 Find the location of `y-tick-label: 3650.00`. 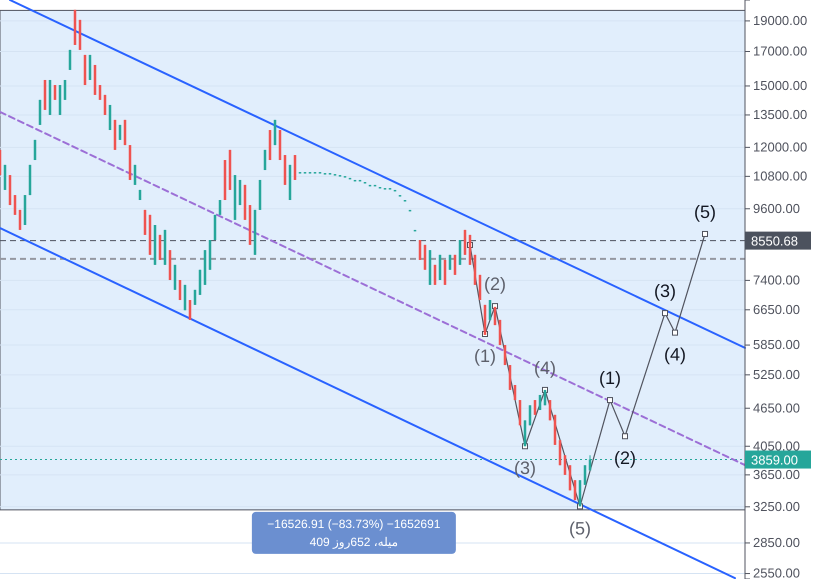

y-tick-label: 3650.00 is located at coordinates (776, 474).